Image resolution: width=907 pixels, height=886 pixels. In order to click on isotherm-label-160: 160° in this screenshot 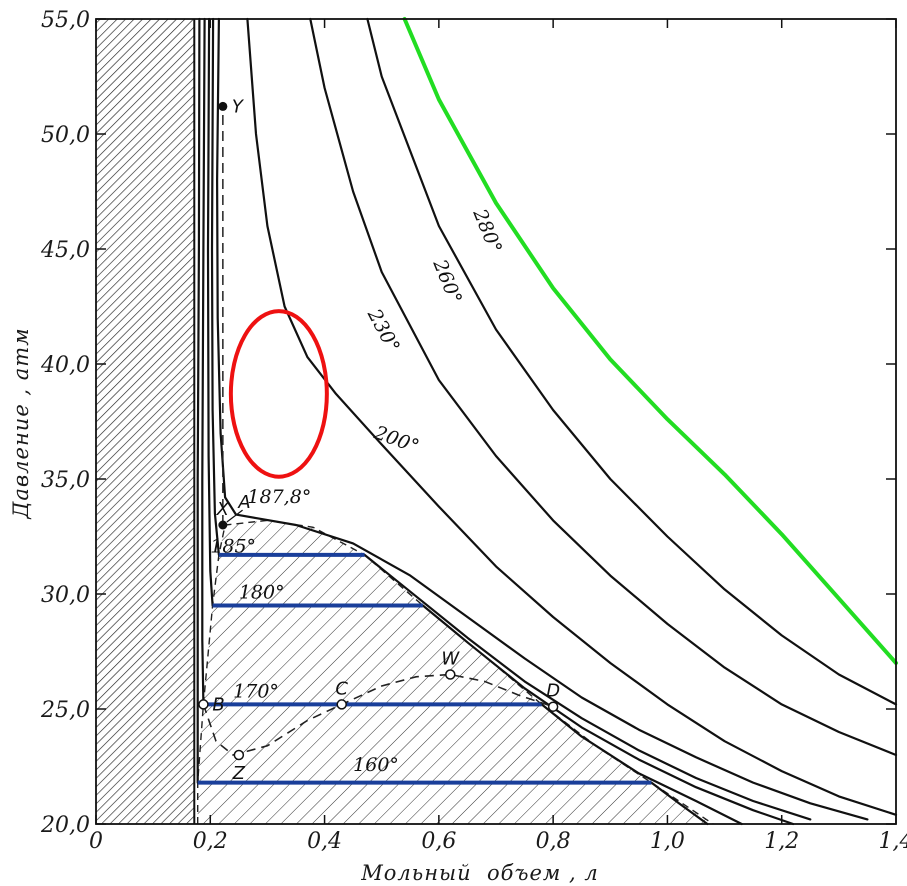, I will do `click(376, 765)`.